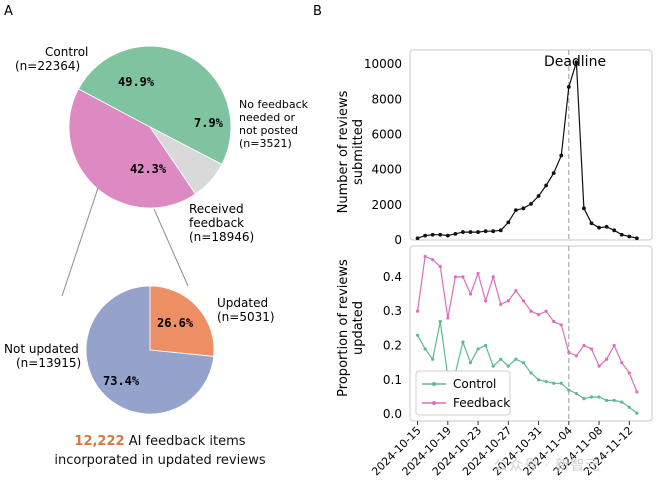  I want to click on proportion-updated-ytick-label-2: 0.2, so click(392, 346).